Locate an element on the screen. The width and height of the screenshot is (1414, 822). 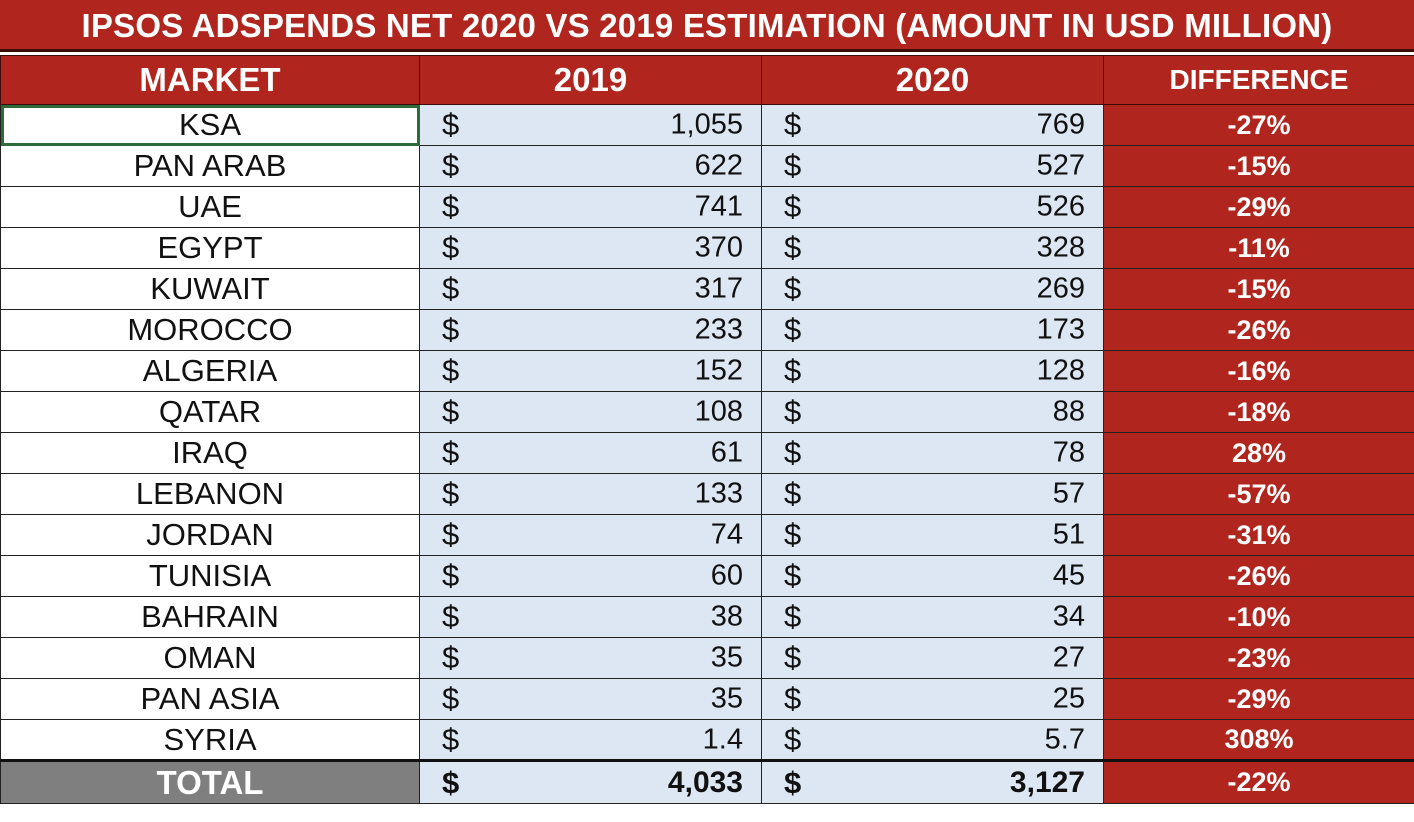
market-cell: MOROCCO is located at coordinates (210, 330).